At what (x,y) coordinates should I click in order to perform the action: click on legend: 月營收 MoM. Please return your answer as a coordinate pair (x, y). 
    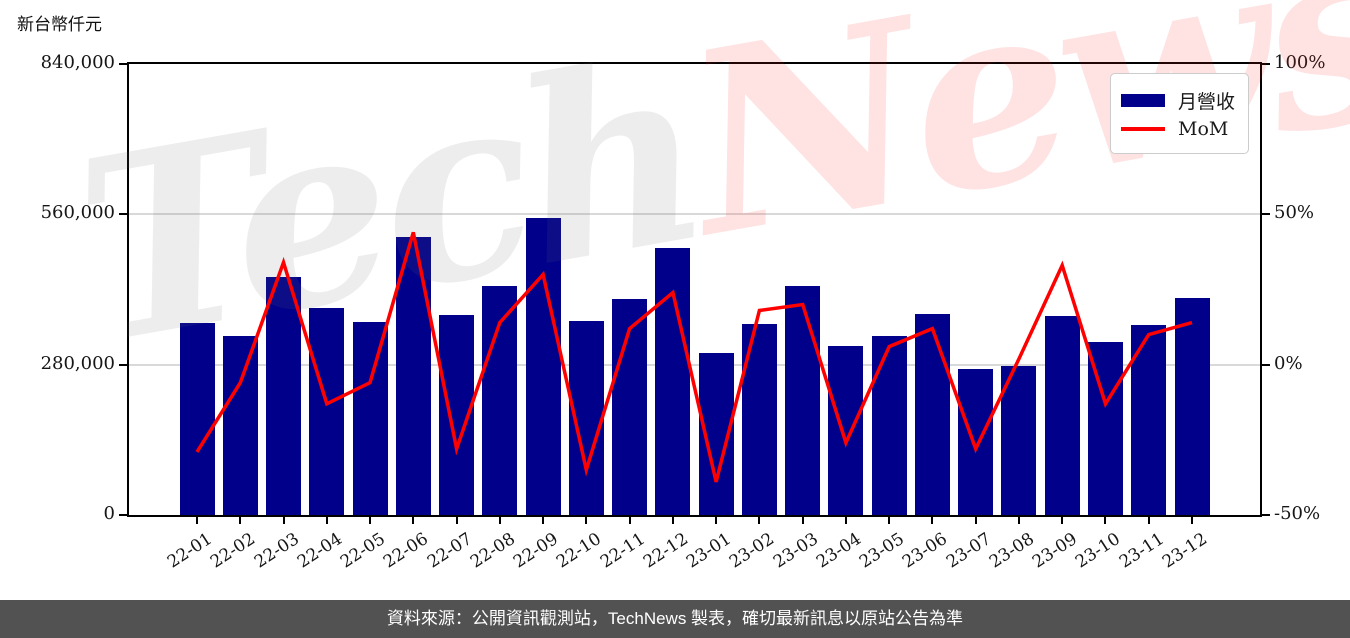
    Looking at the image, I should click on (1179, 113).